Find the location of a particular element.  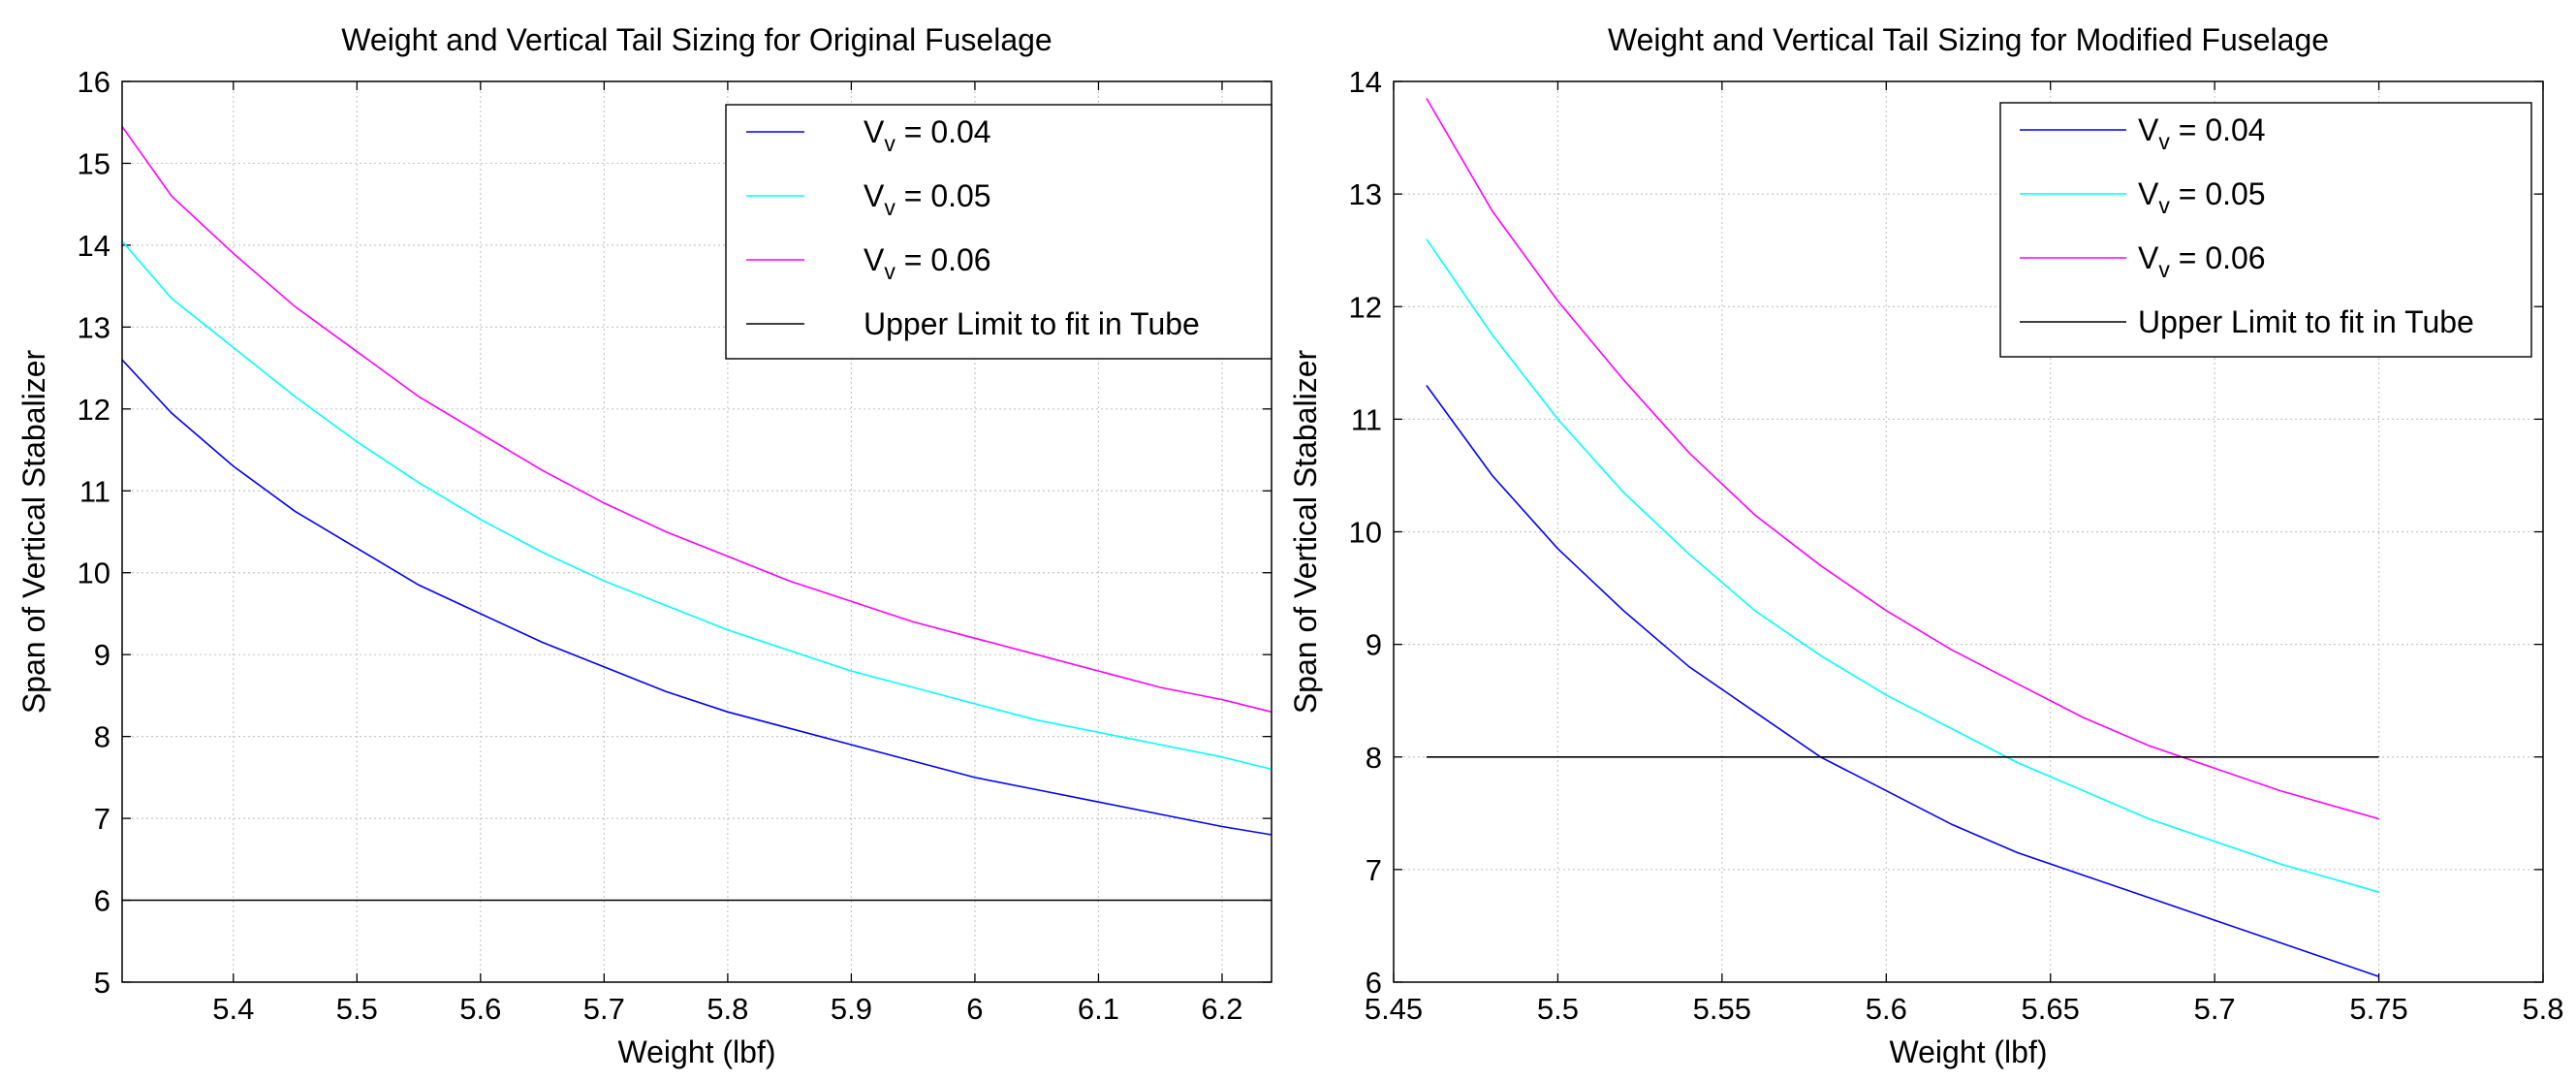

x-tick-label: 5.75 is located at coordinates (2378, 1009).